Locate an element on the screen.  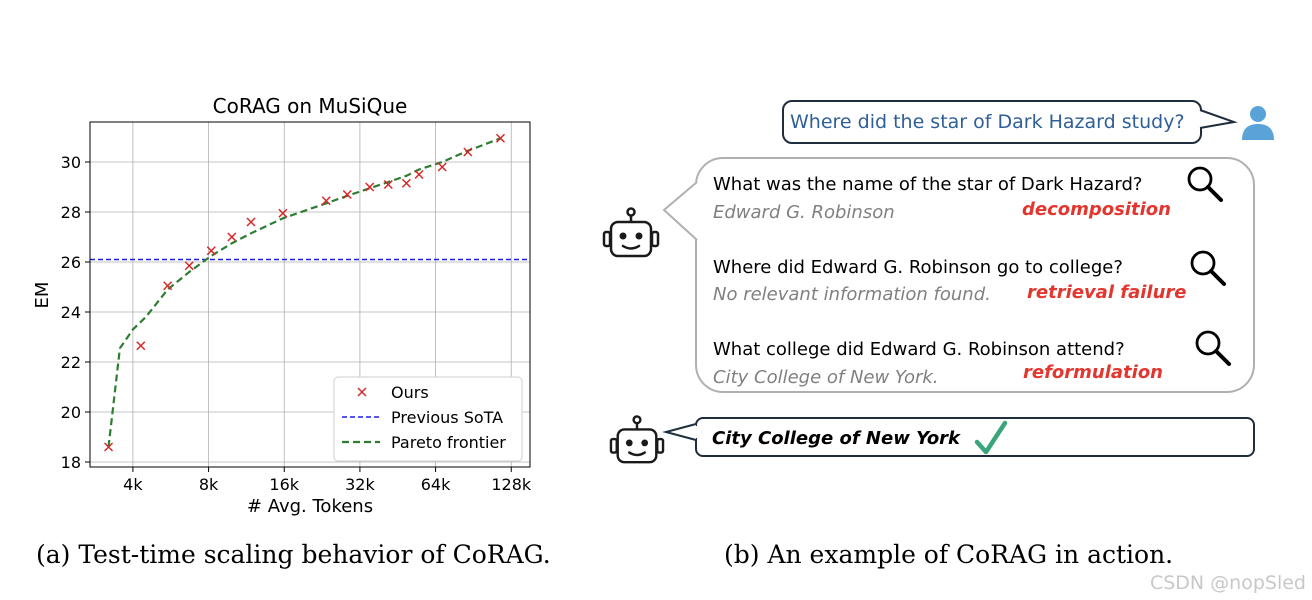
x-tick-label: 64k is located at coordinates (436, 484).